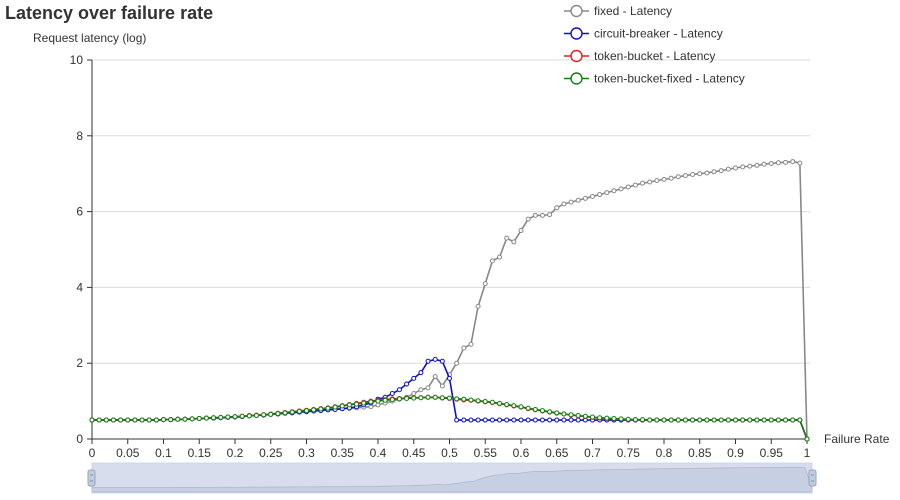 The image size is (900, 500). What do you see at coordinates (664, 453) in the screenshot?
I see `x-tick-label: 0.8` at bounding box center [664, 453].